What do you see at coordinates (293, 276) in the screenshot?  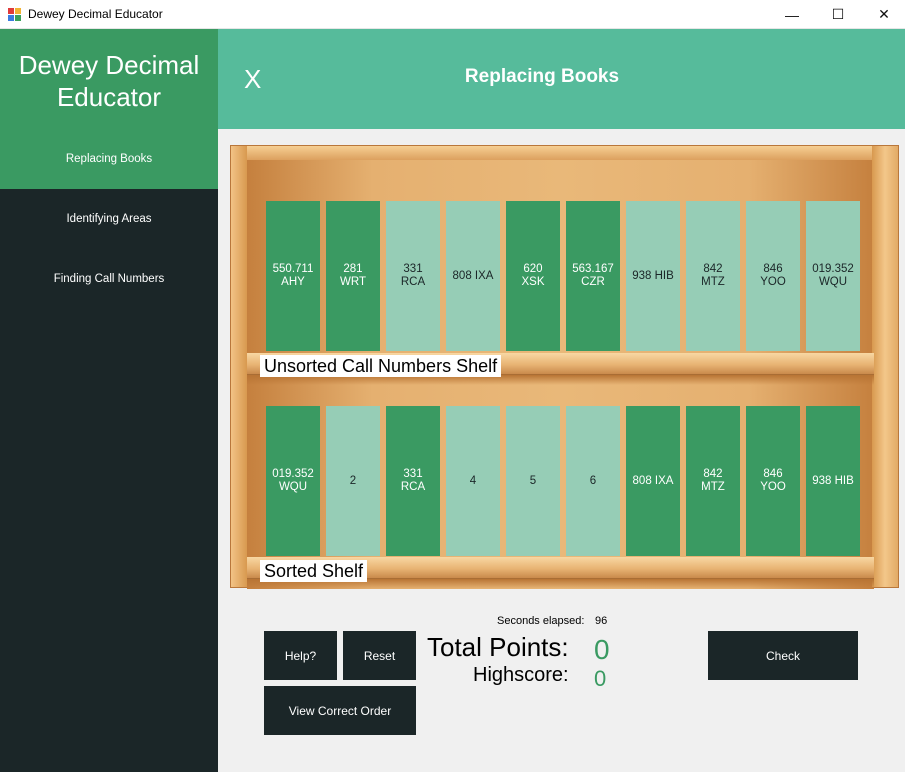 I see `unsorted-book: 550.711 AHY` at bounding box center [293, 276].